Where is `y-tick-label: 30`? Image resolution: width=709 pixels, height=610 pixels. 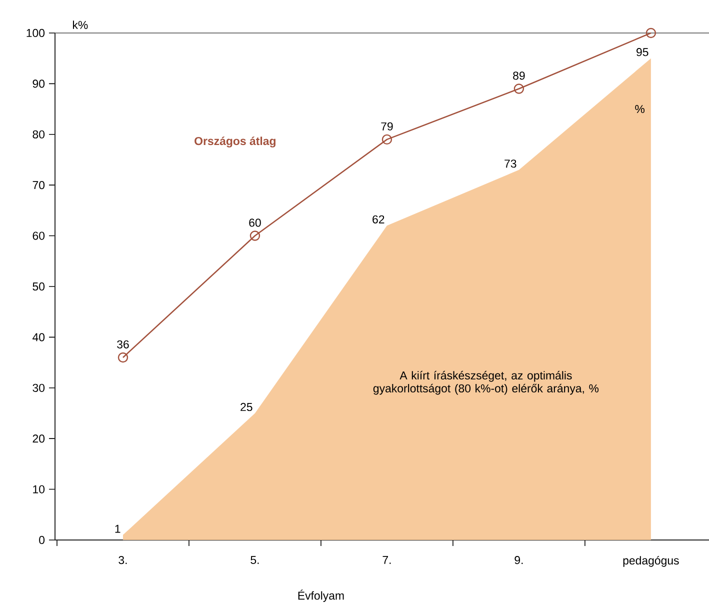
y-tick-label: 30 is located at coordinates (38, 388).